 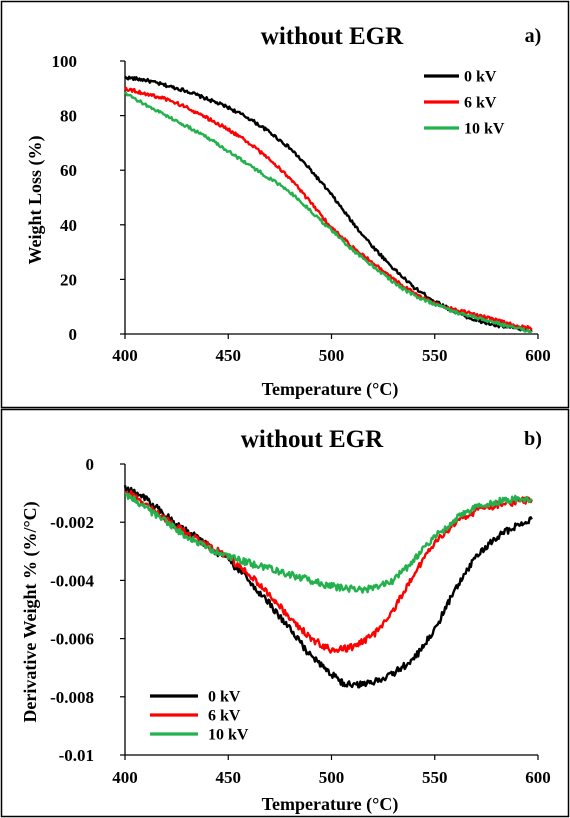 I want to click on panel-a-y-tick-label: 20, so click(x=68, y=279).